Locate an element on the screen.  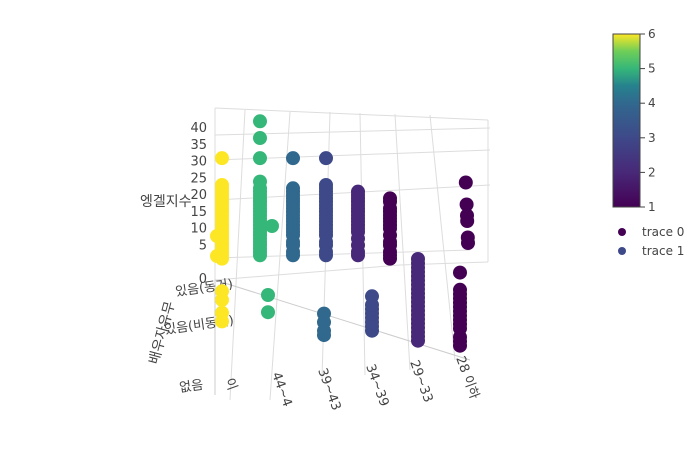
colorbar-tick-label: 6 is located at coordinates (652, 34).